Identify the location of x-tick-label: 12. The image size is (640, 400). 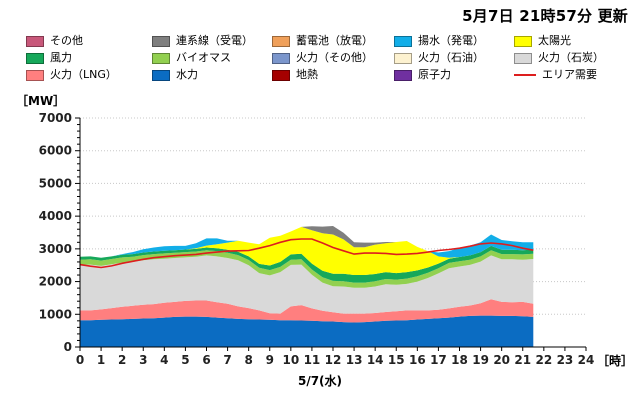
(333, 360).